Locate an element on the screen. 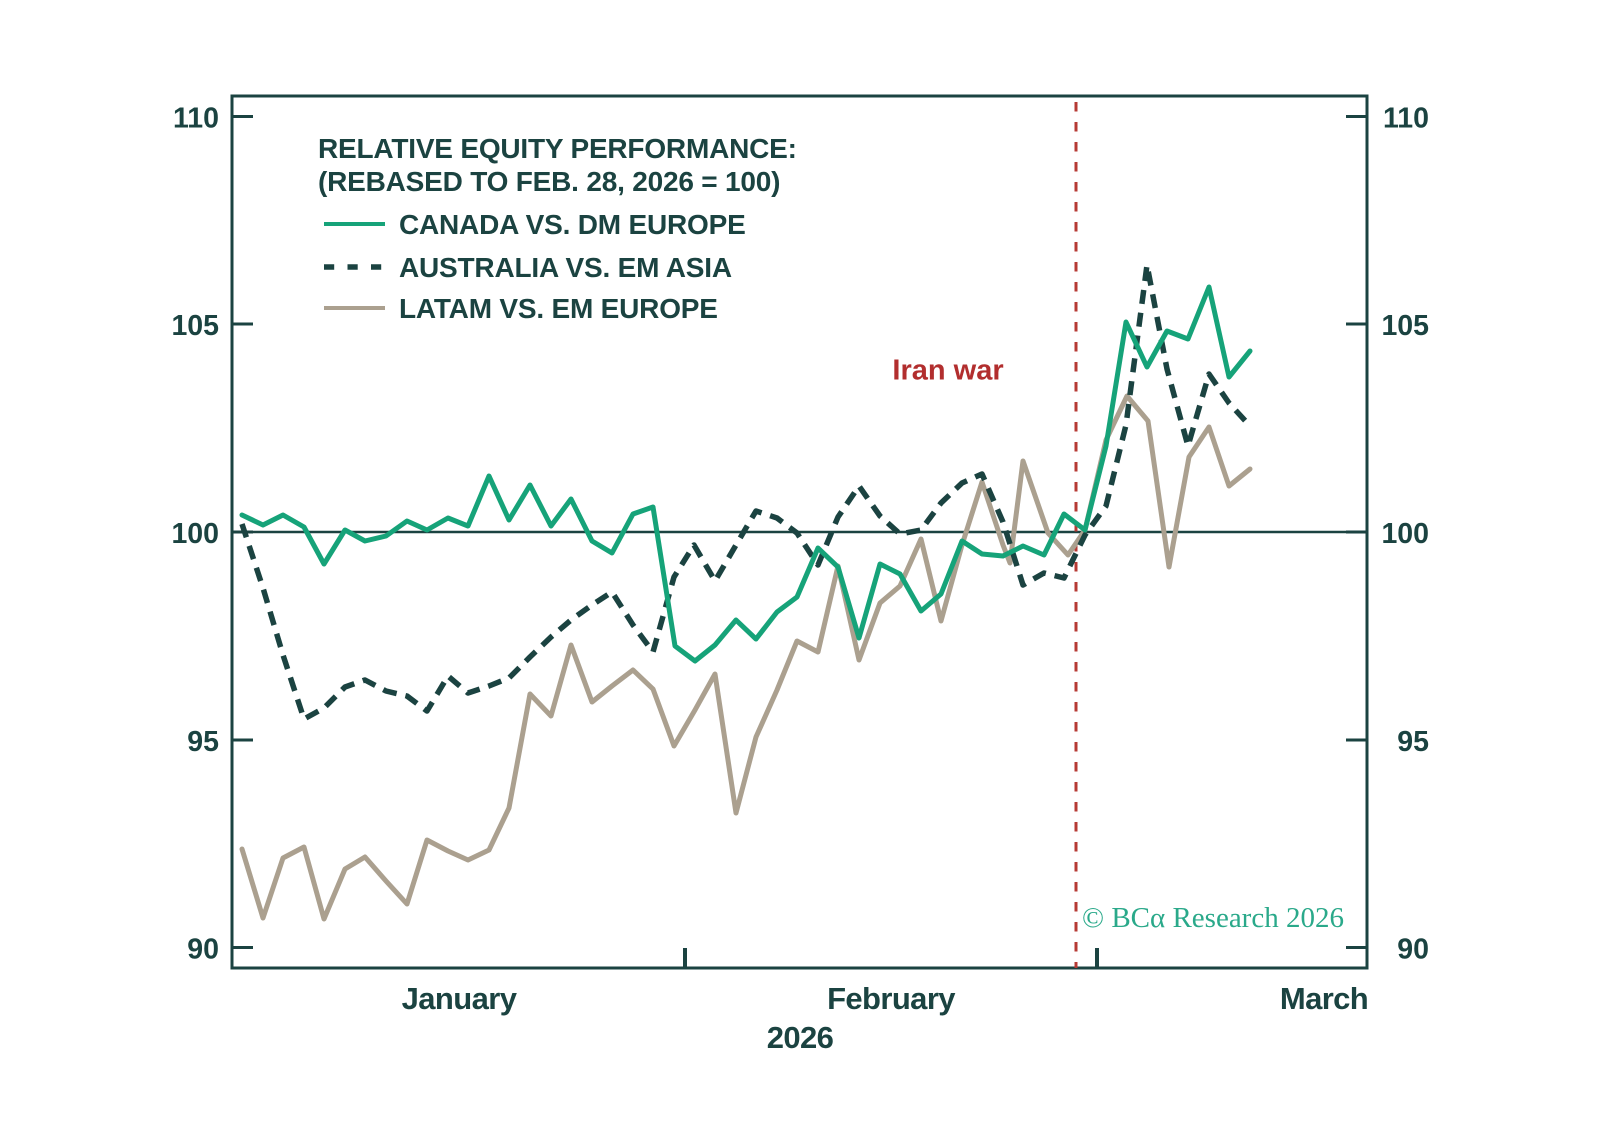 The height and width of the screenshot is (1144, 1597). svg-text:(REBASED TO FEB. 28, 2026 = 10: (REBASED TO FEB. 28, 2026 = 100) is located at coordinates (549, 181).